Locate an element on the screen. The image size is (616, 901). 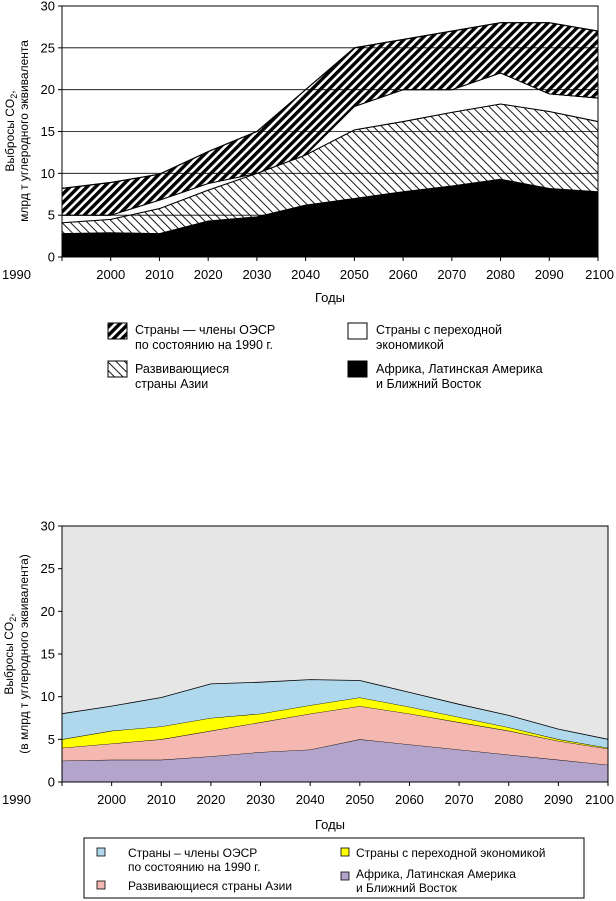
chart1-x-tick-label: 2050 is located at coordinates (354, 274).